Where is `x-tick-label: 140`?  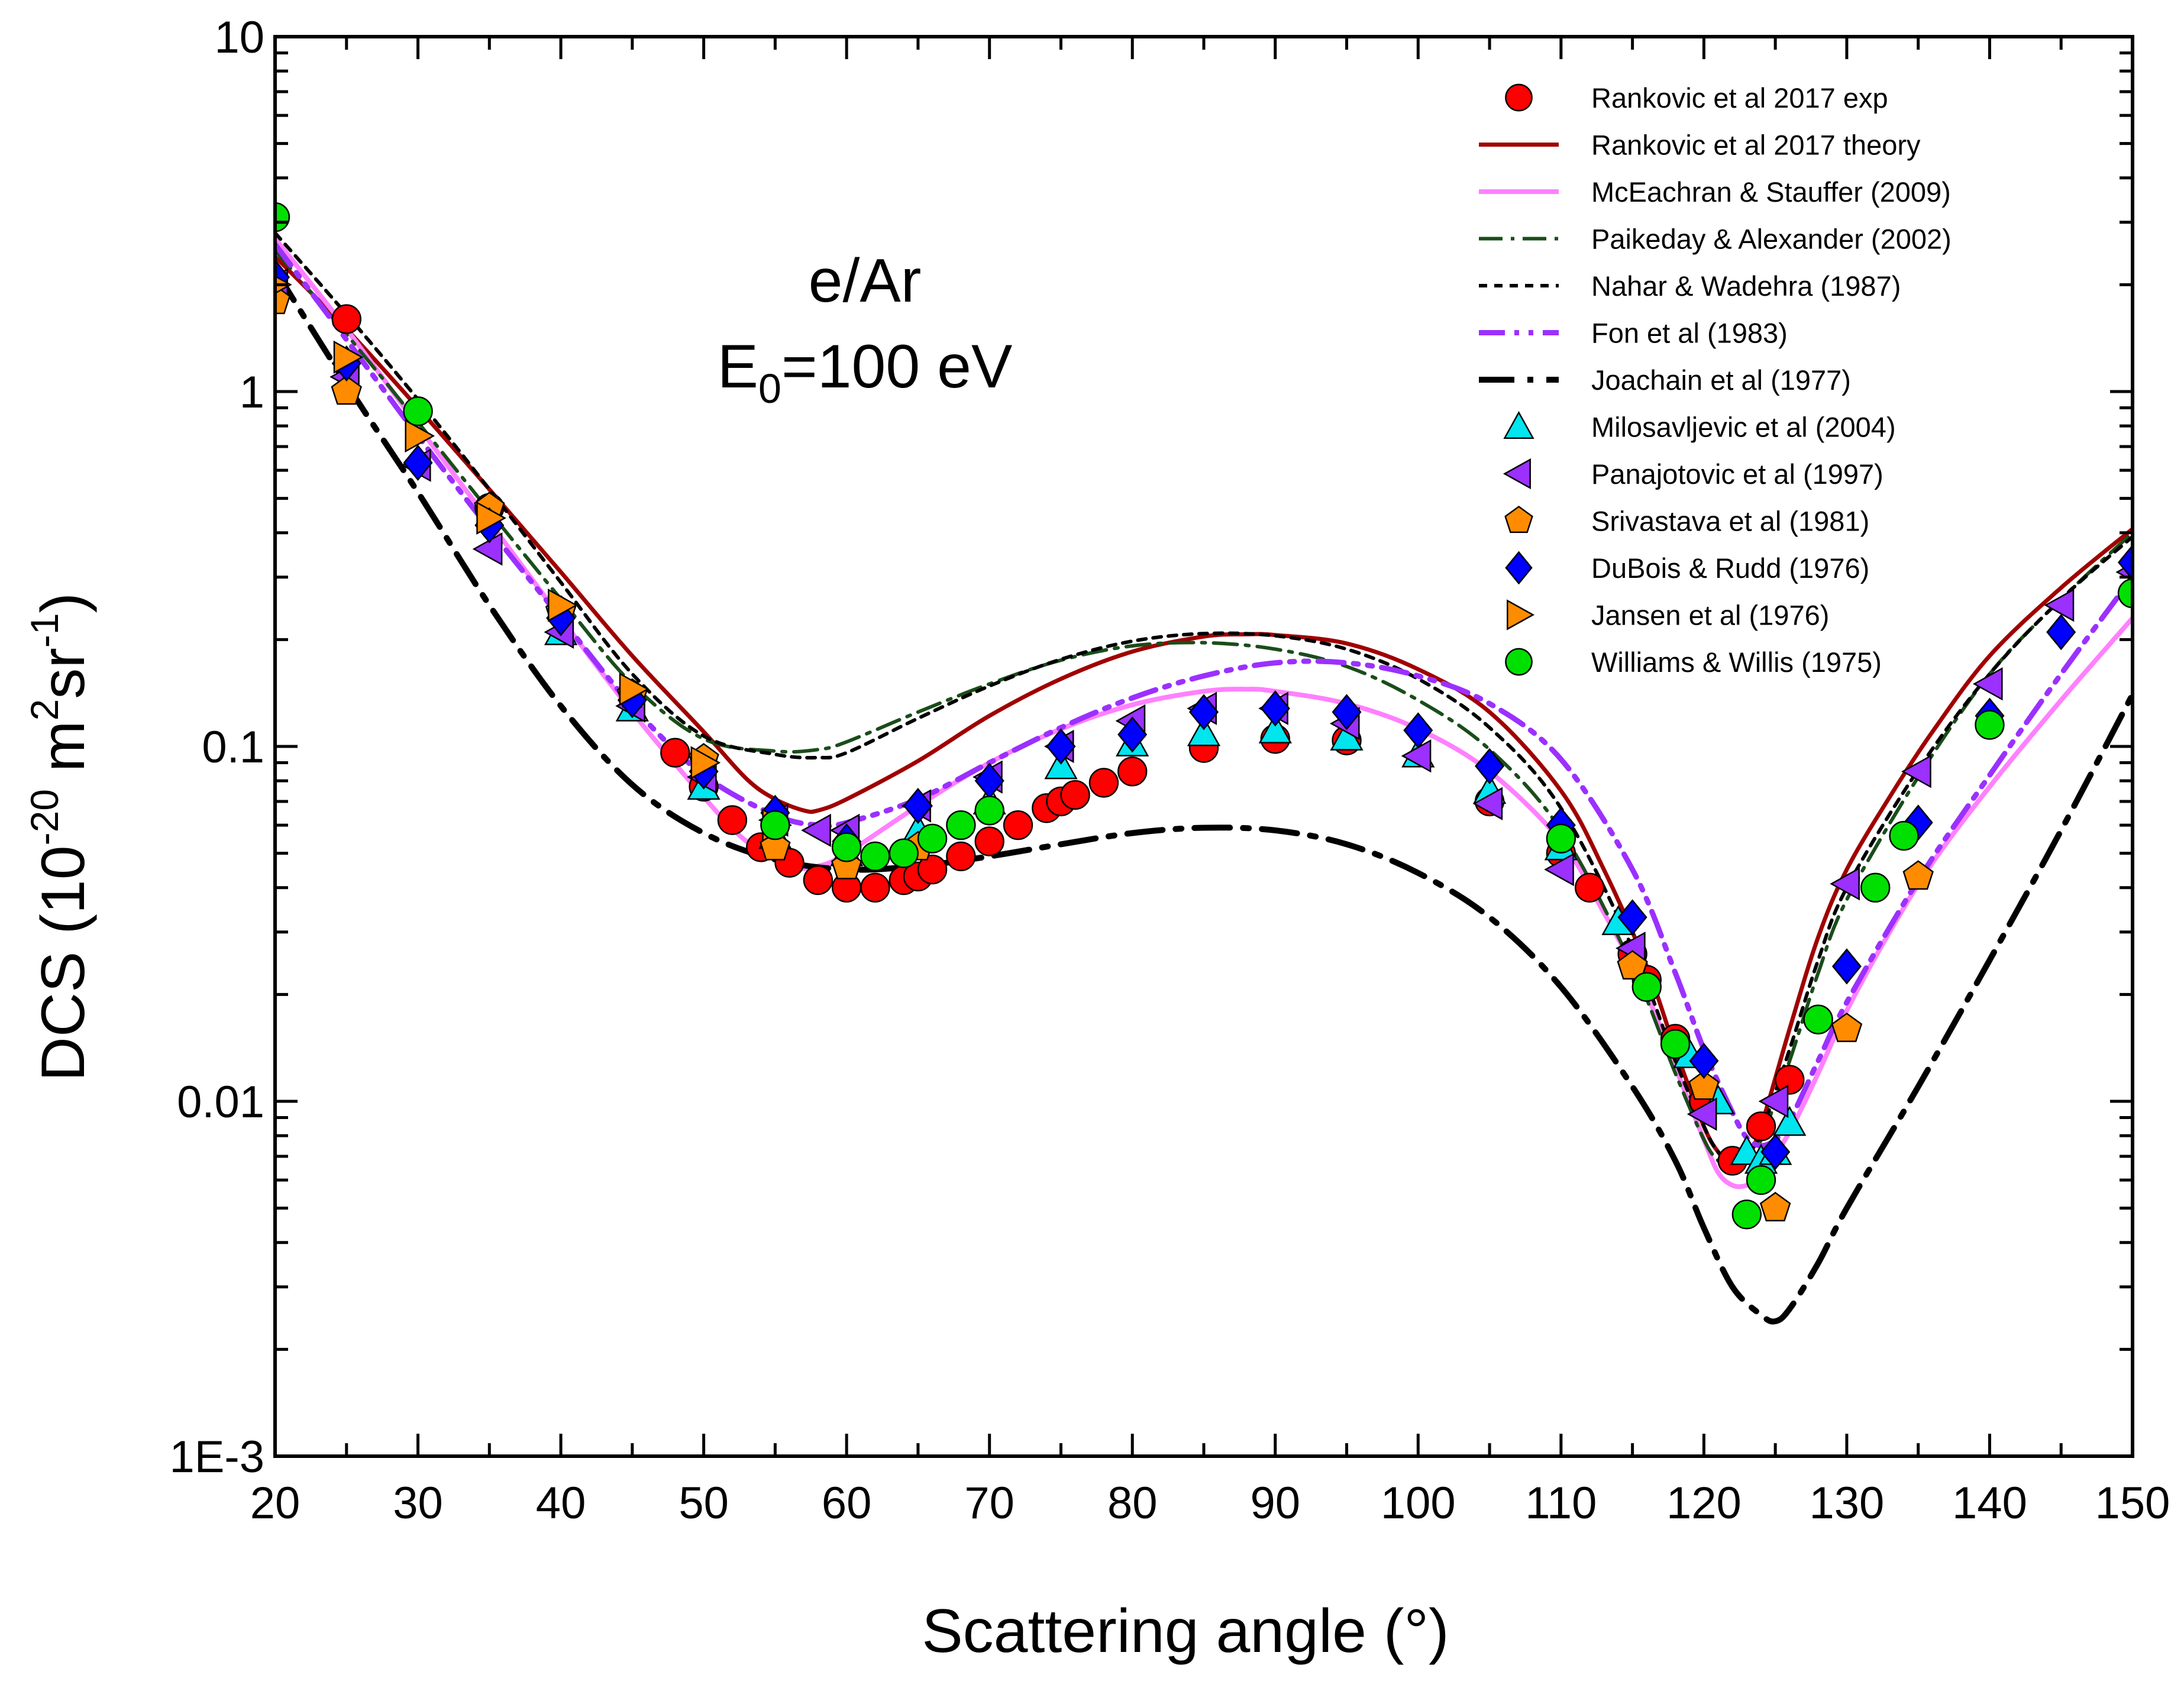
x-tick-label: 140 is located at coordinates (1989, 1503).